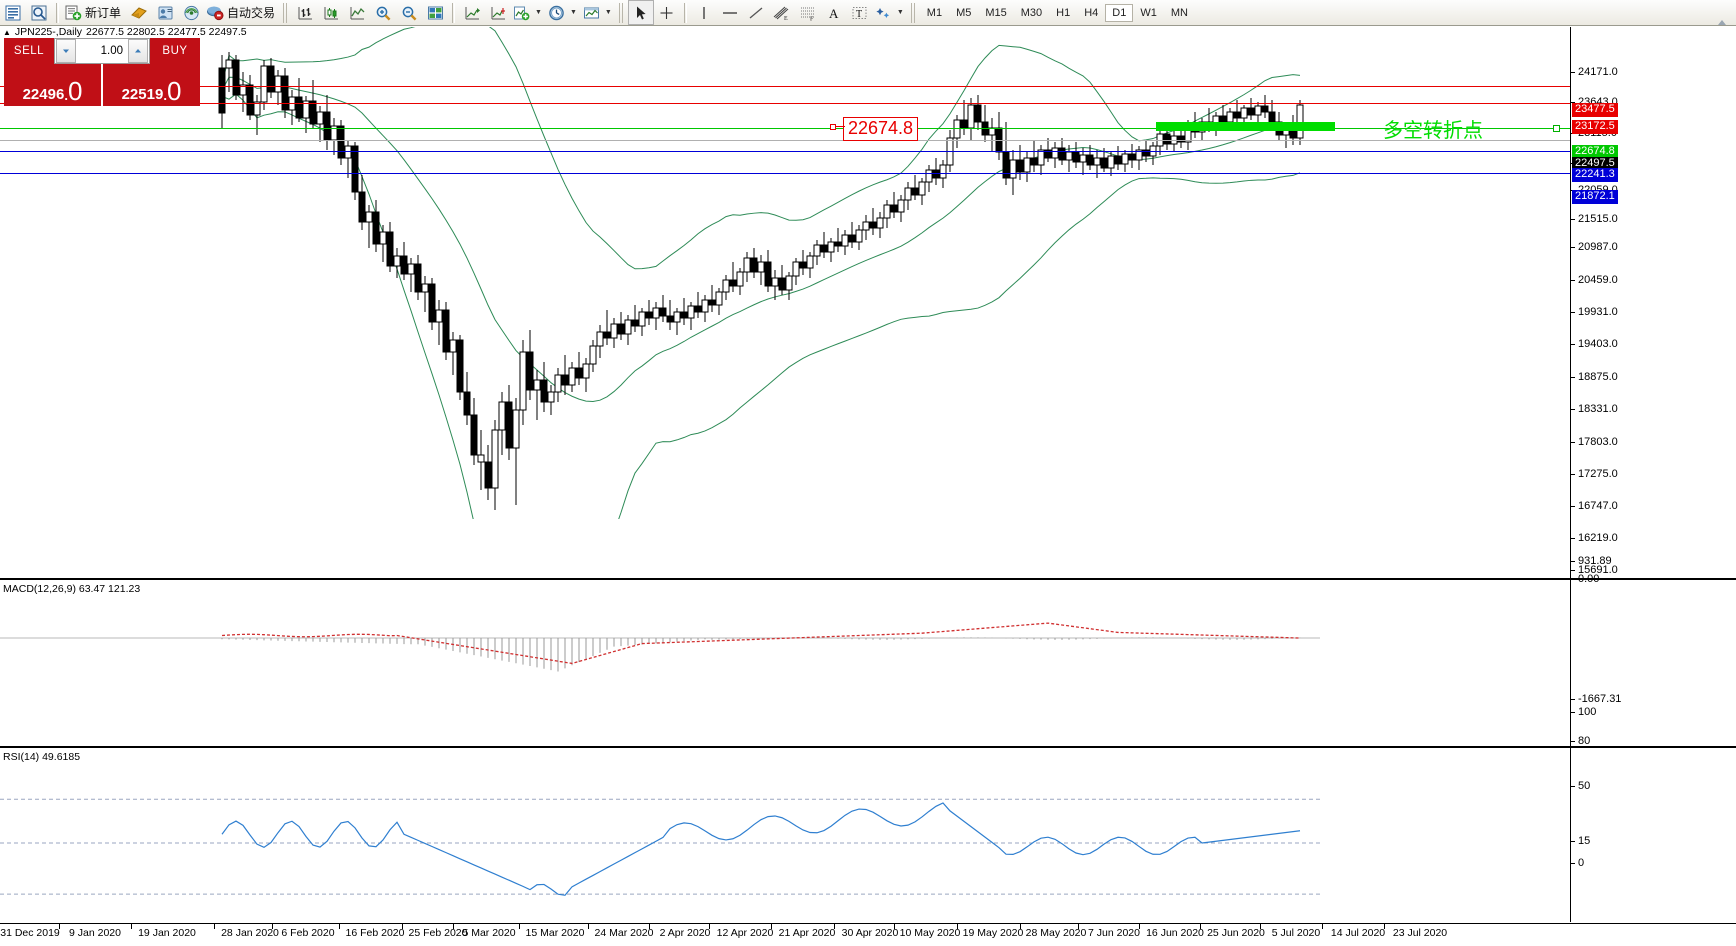 The image size is (1736, 946). What do you see at coordinates (1556, 128) in the screenshot?
I see `pivot-line-handle` at bounding box center [1556, 128].